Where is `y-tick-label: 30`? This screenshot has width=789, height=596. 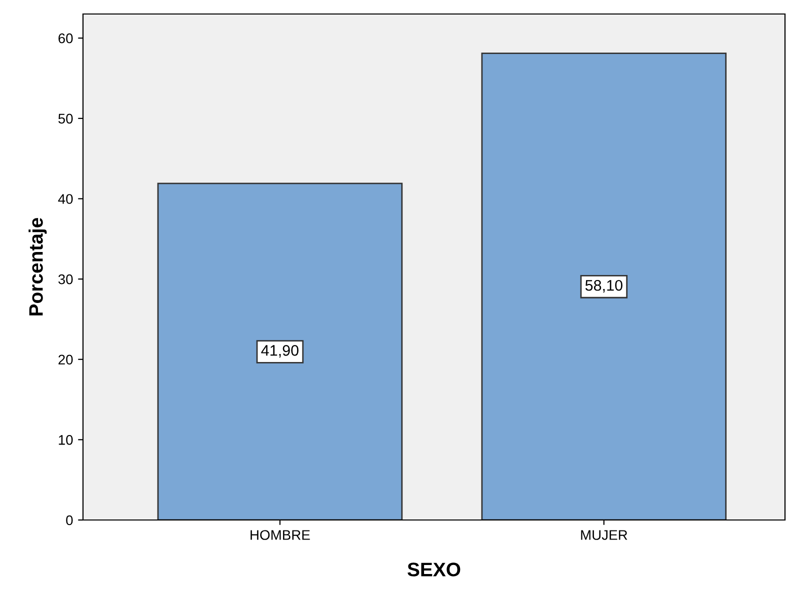
y-tick-label: 30 is located at coordinates (65, 279).